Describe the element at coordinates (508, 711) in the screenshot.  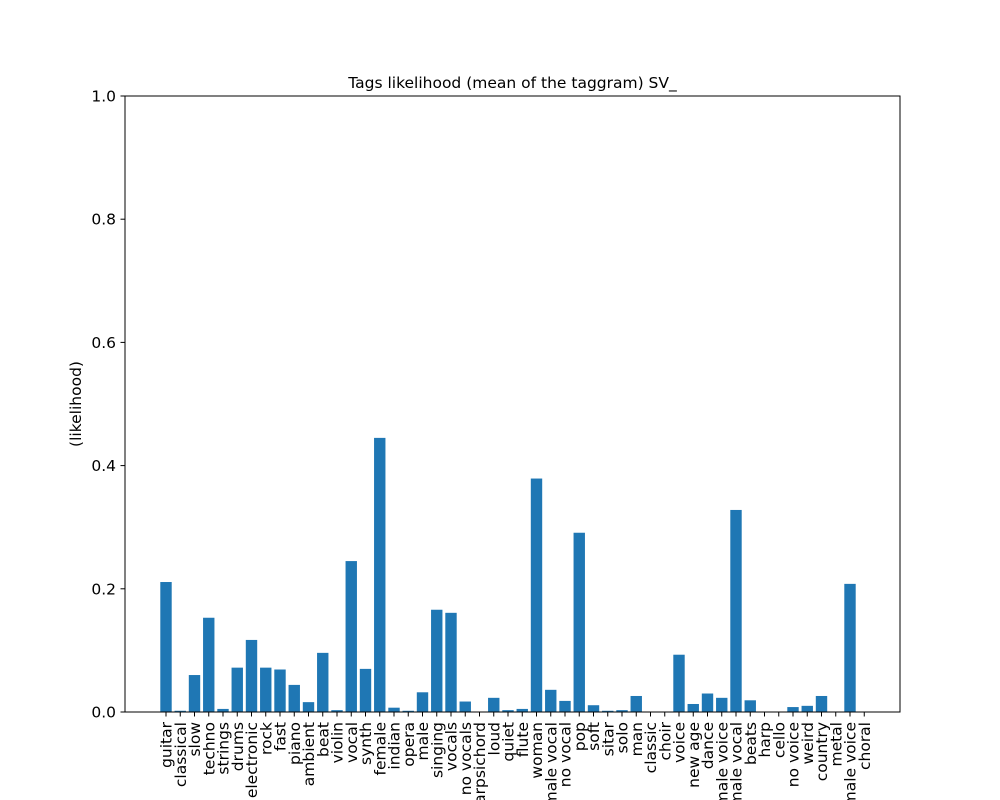
I see `bar-quiet` at that location.